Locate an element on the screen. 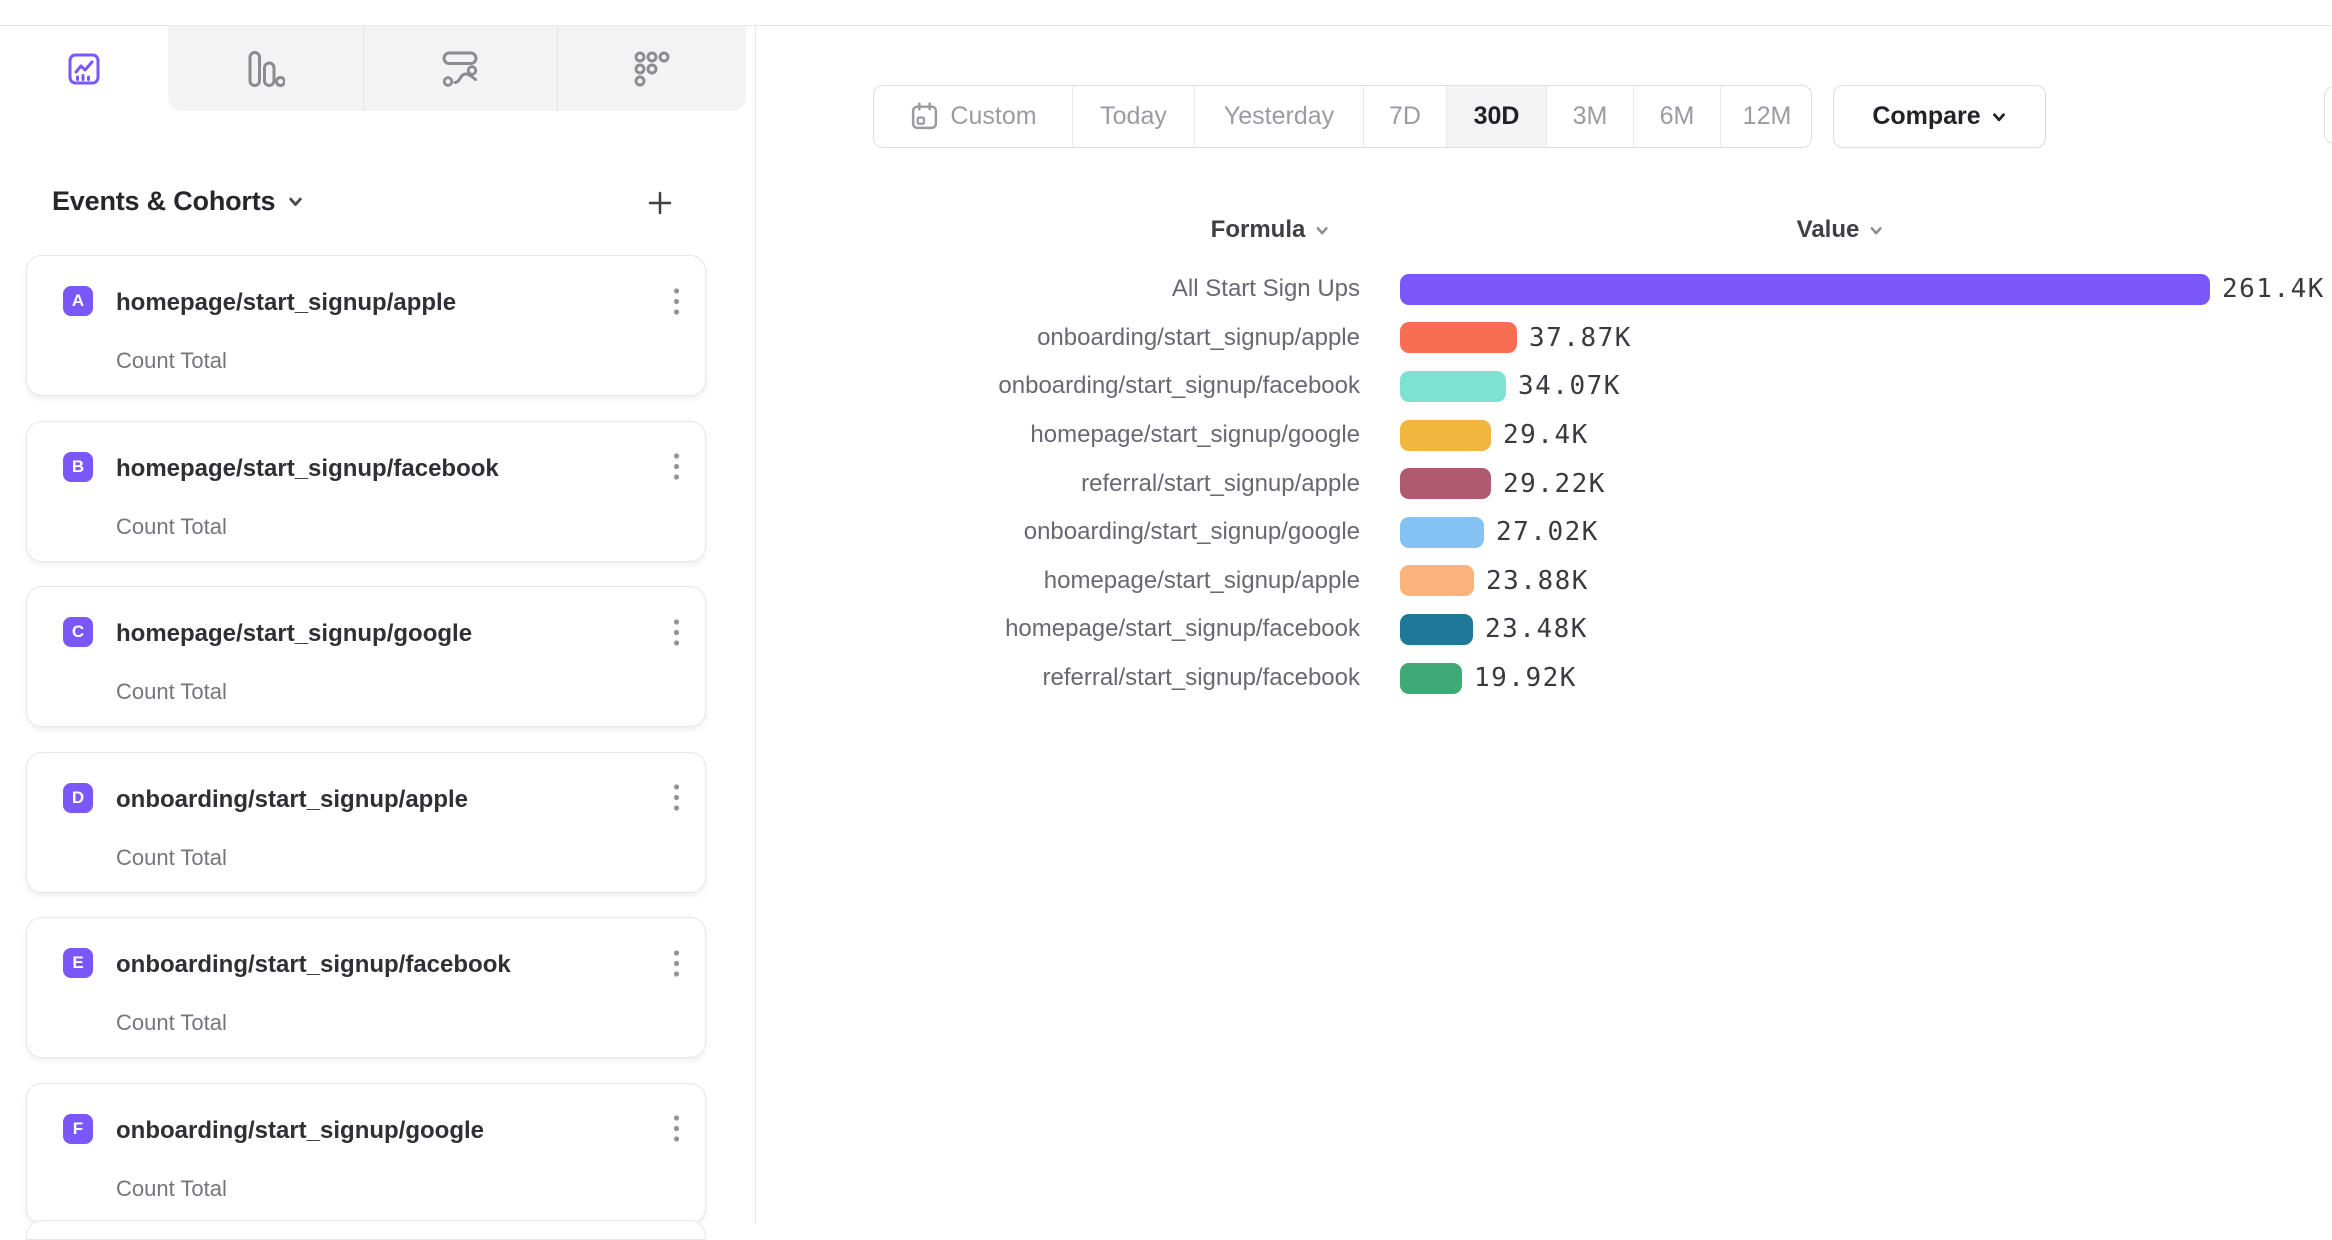 The height and width of the screenshot is (1240, 2332). series-label: onboarding/start_signup/apple is located at coordinates (1198, 337).